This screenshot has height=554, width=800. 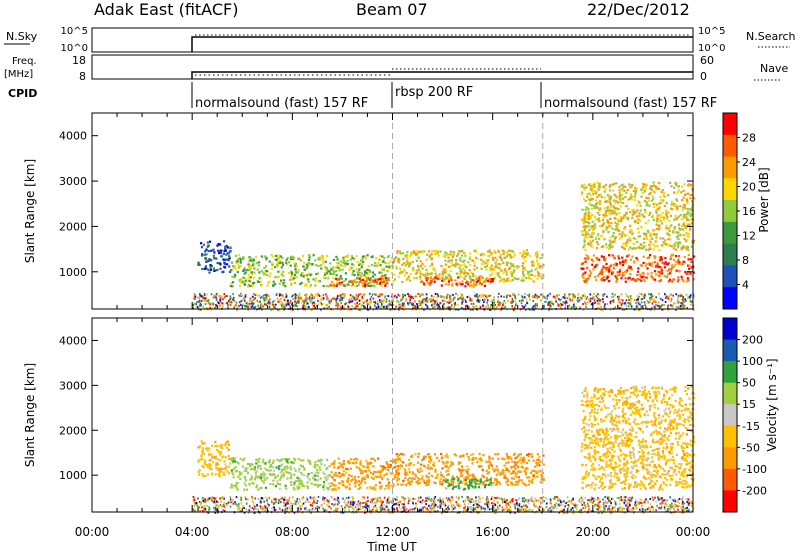 I want to click on nave-label: Nave, so click(x=774, y=68).